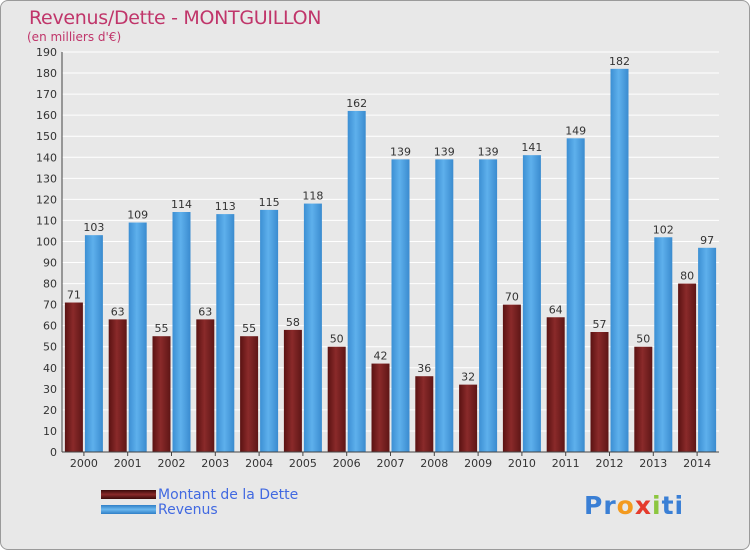 This screenshot has width=750, height=550. What do you see at coordinates (128, 509) in the screenshot?
I see `legend-swatch-revenue` at bounding box center [128, 509].